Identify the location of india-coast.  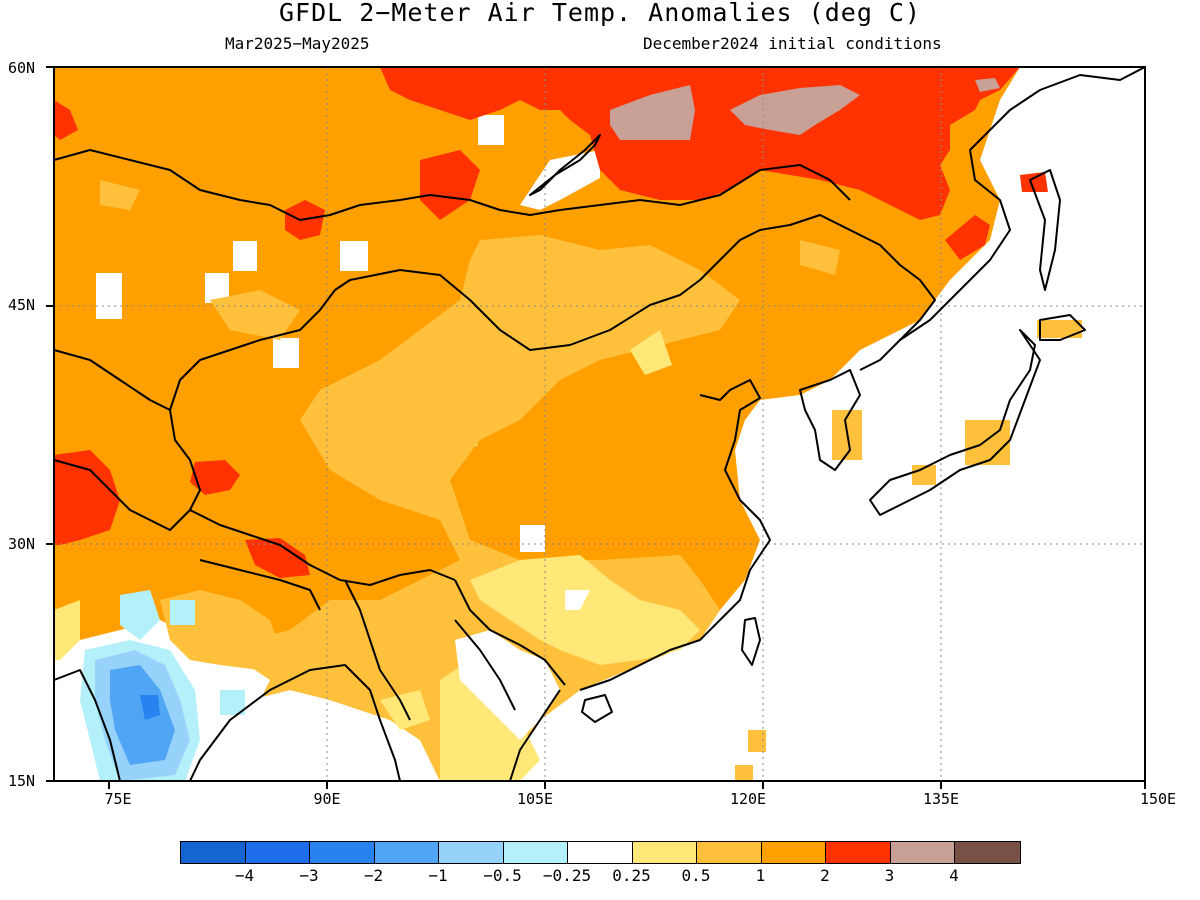
(87, 725).